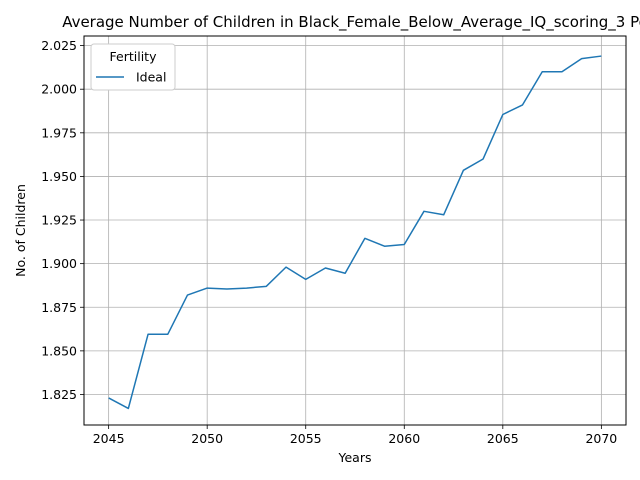 The width and height of the screenshot is (640, 480). Describe the element at coordinates (59, 45) in the screenshot. I see `y-tick-label: 2.025` at that location.